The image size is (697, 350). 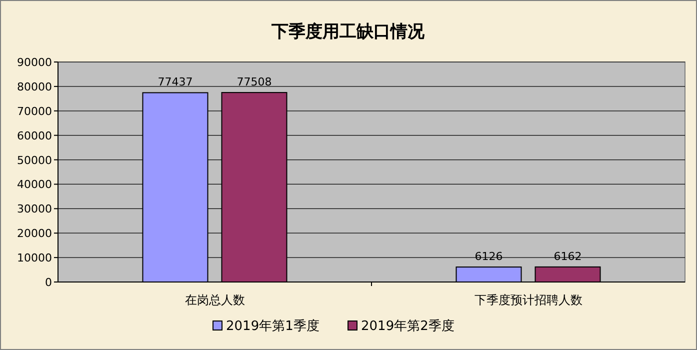 What do you see at coordinates (34, 209) in the screenshot?
I see `y-tick-label: 30000` at bounding box center [34, 209].